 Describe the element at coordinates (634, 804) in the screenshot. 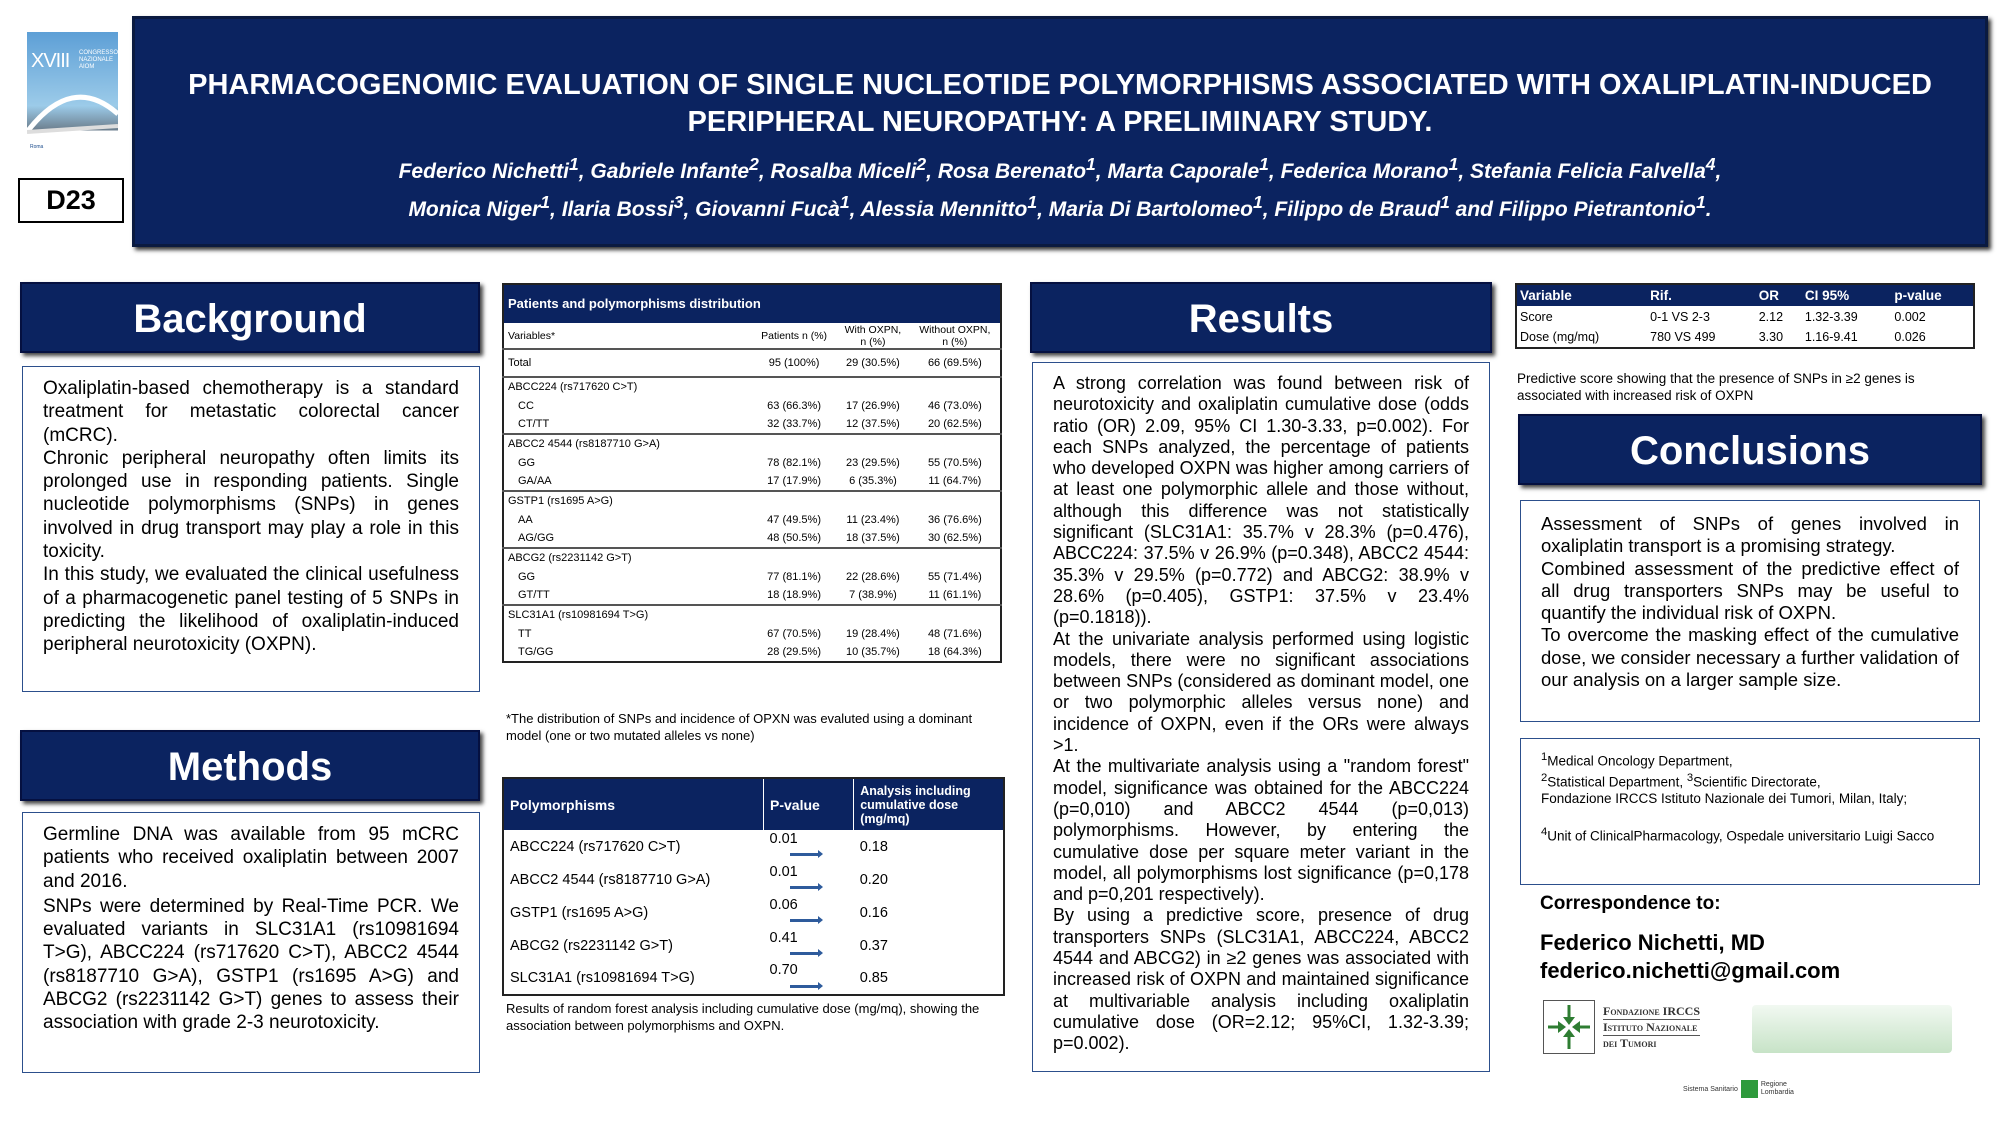

I see `col-header: Polymorphisms` at that location.